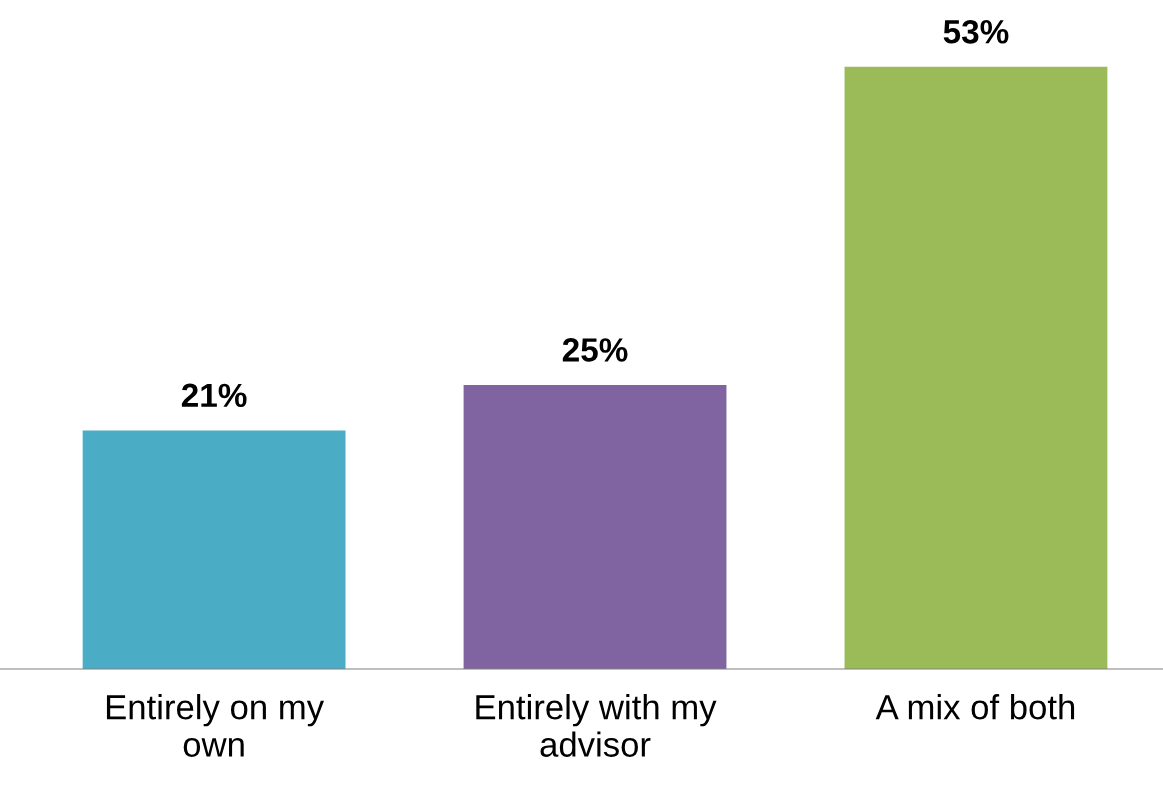 This screenshot has height=810, width=1163. Describe the element at coordinates (215, 725) in the screenshot. I see `x-tick-label: Entirely on my own` at that location.